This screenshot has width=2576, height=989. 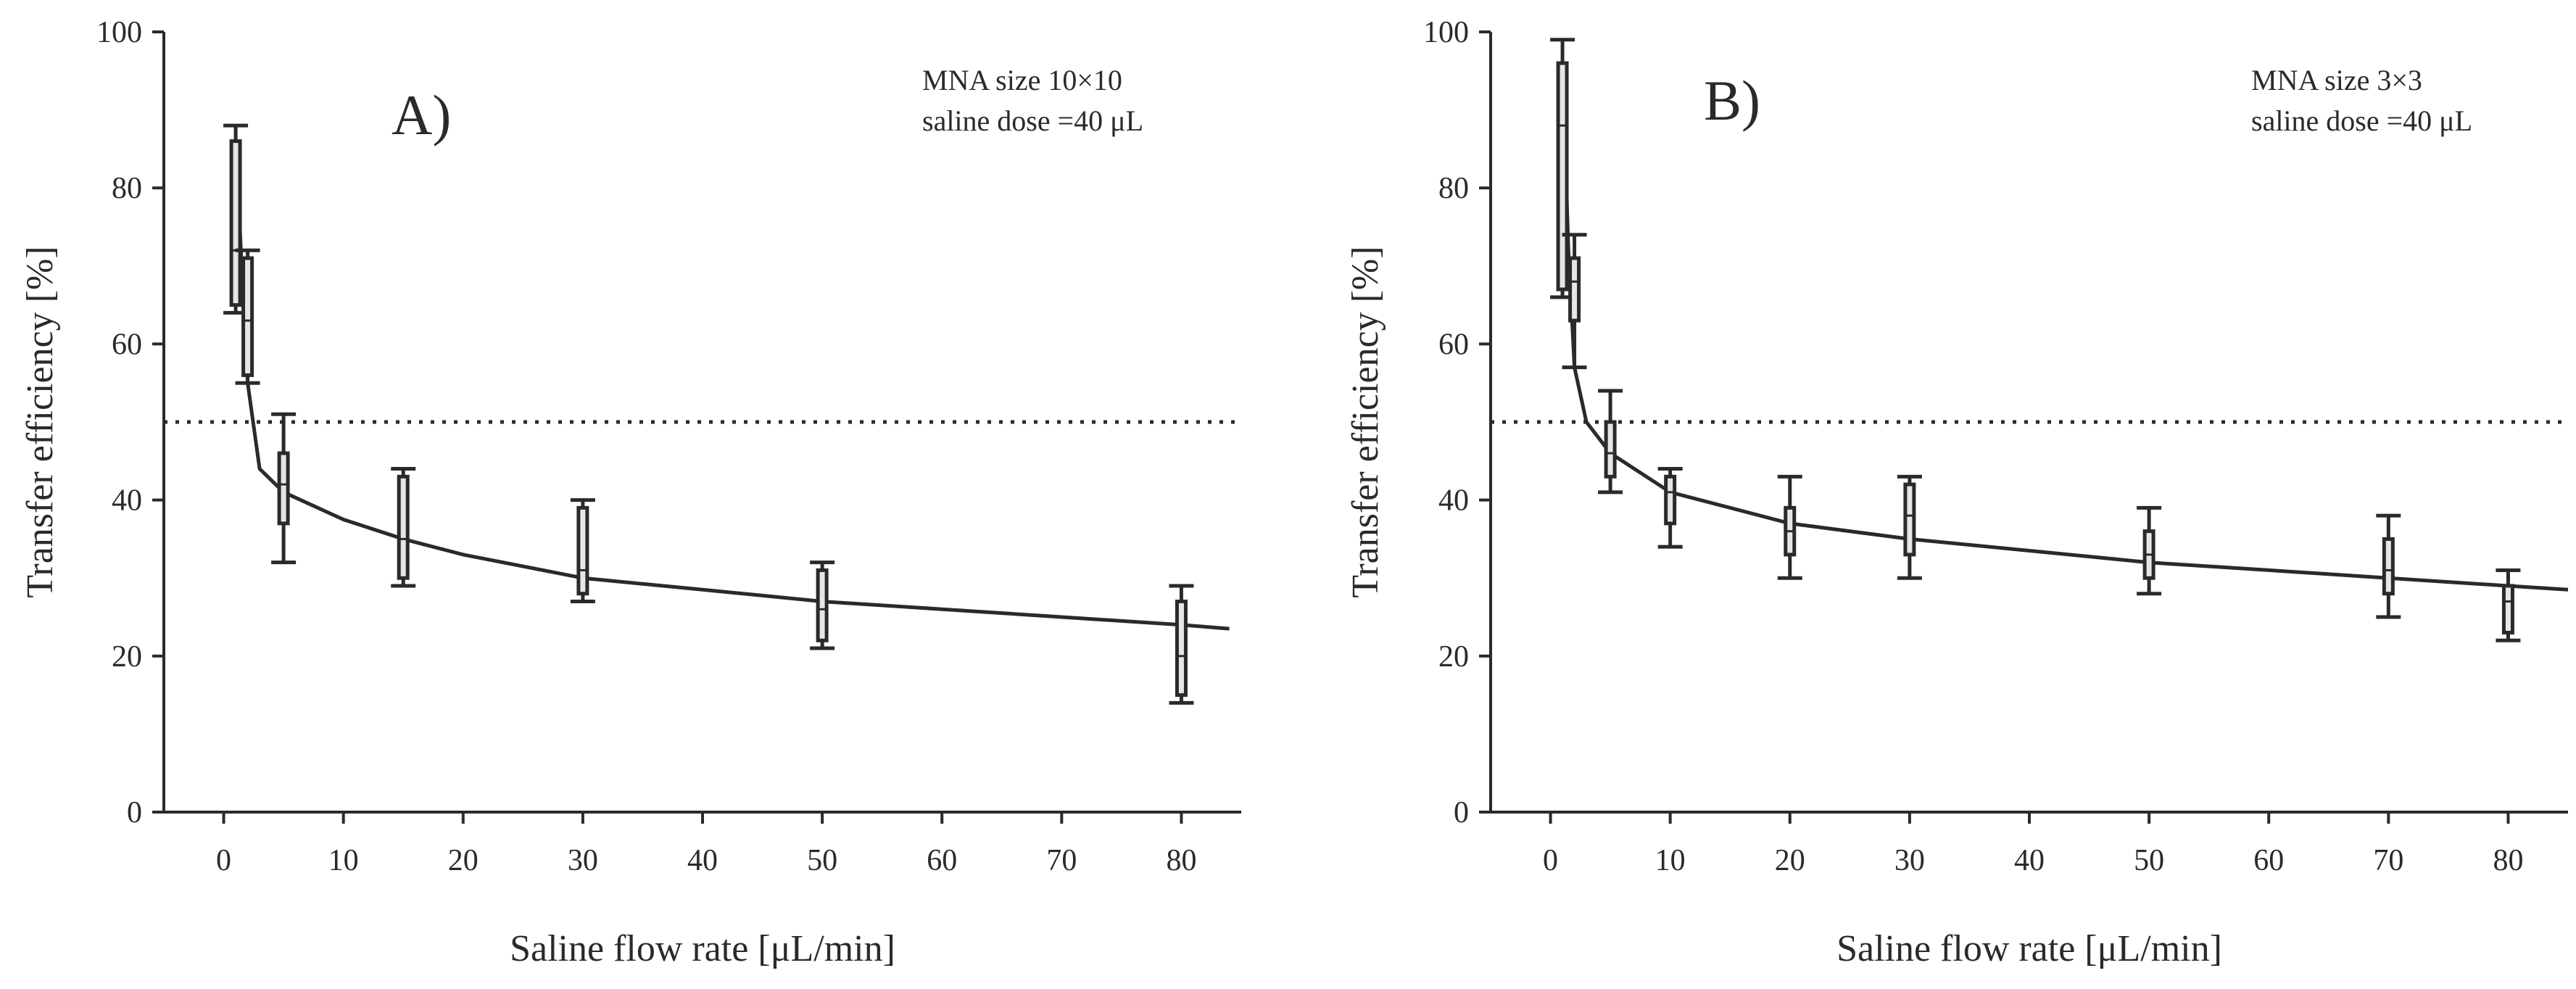 I want to click on box-plot-x10, so click(x=1670, y=508).